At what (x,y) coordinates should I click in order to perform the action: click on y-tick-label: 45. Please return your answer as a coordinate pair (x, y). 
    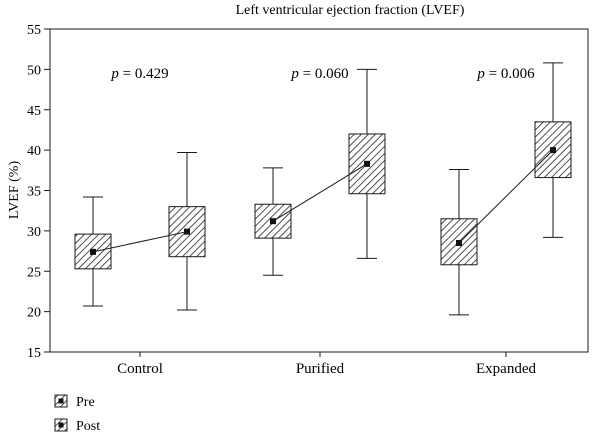
    Looking at the image, I should click on (34, 111).